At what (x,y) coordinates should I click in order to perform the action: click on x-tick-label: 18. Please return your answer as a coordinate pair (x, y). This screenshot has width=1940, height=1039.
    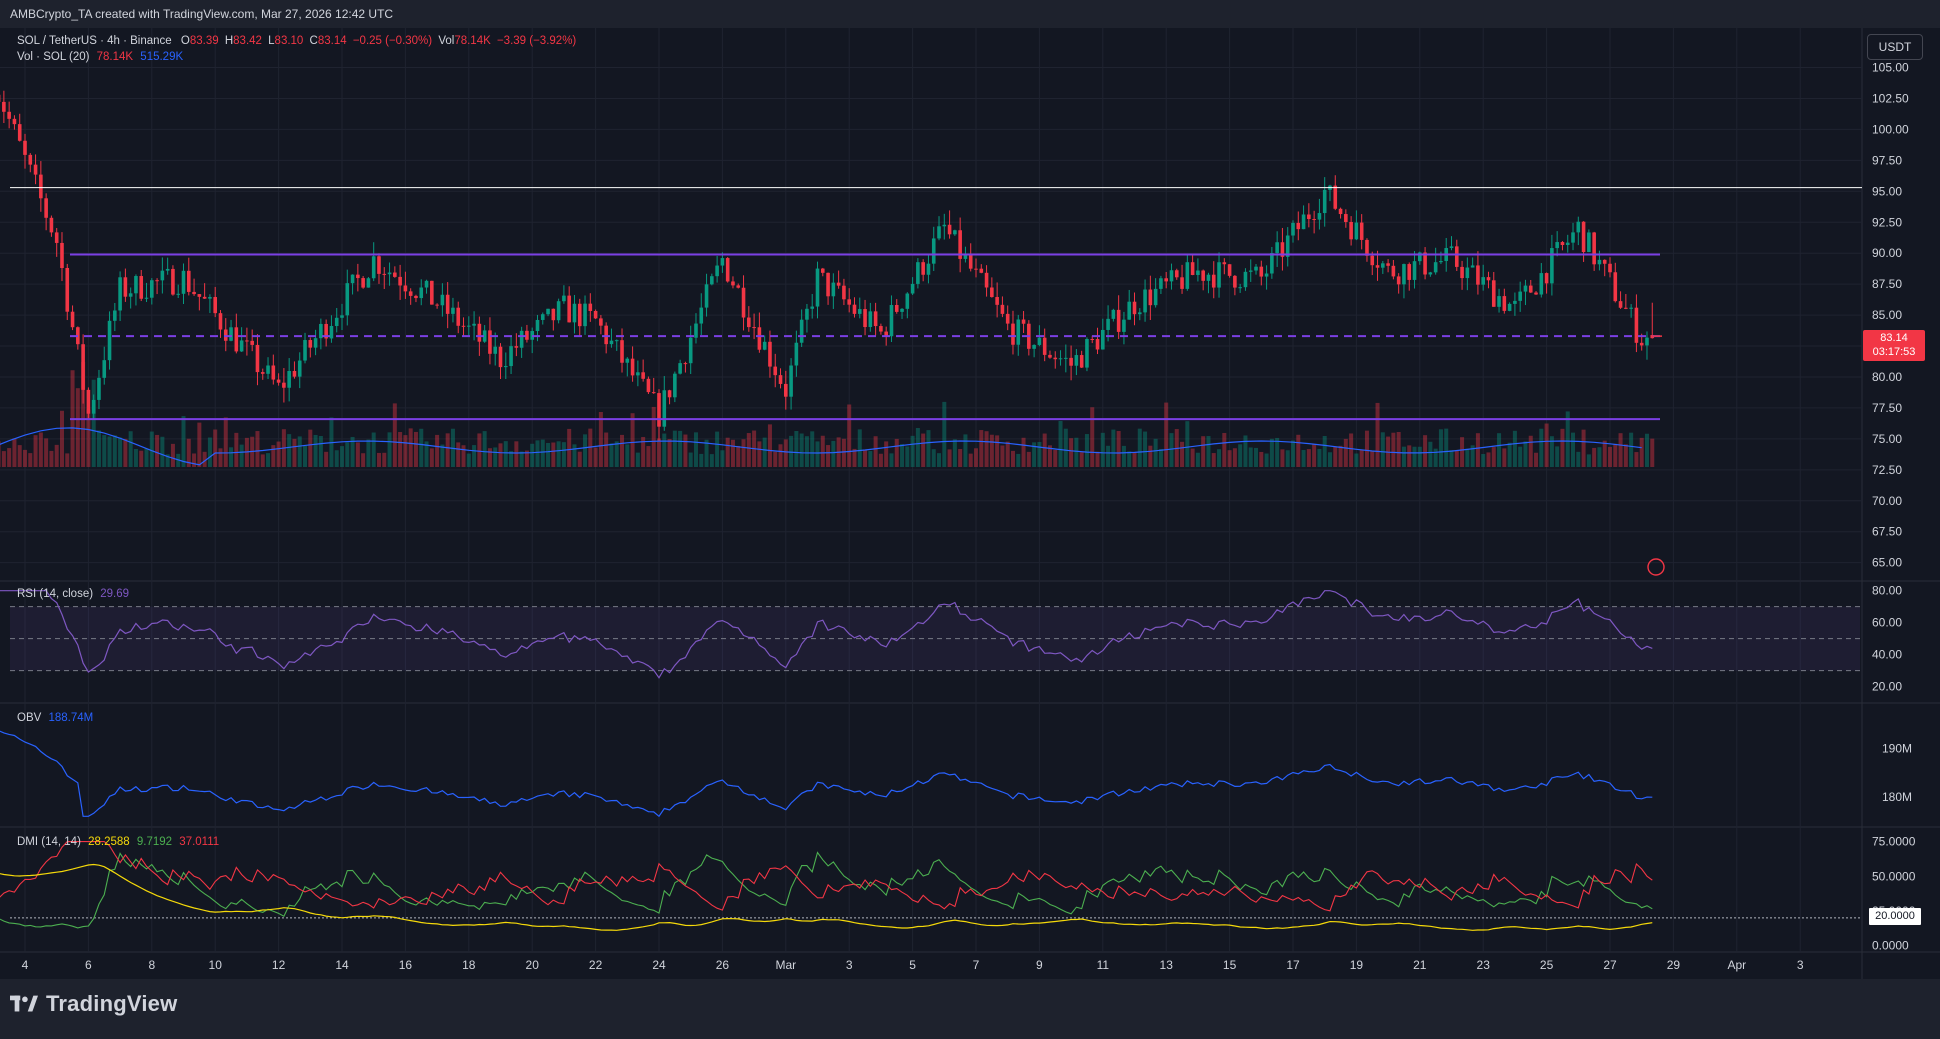
    Looking at the image, I should click on (469, 965).